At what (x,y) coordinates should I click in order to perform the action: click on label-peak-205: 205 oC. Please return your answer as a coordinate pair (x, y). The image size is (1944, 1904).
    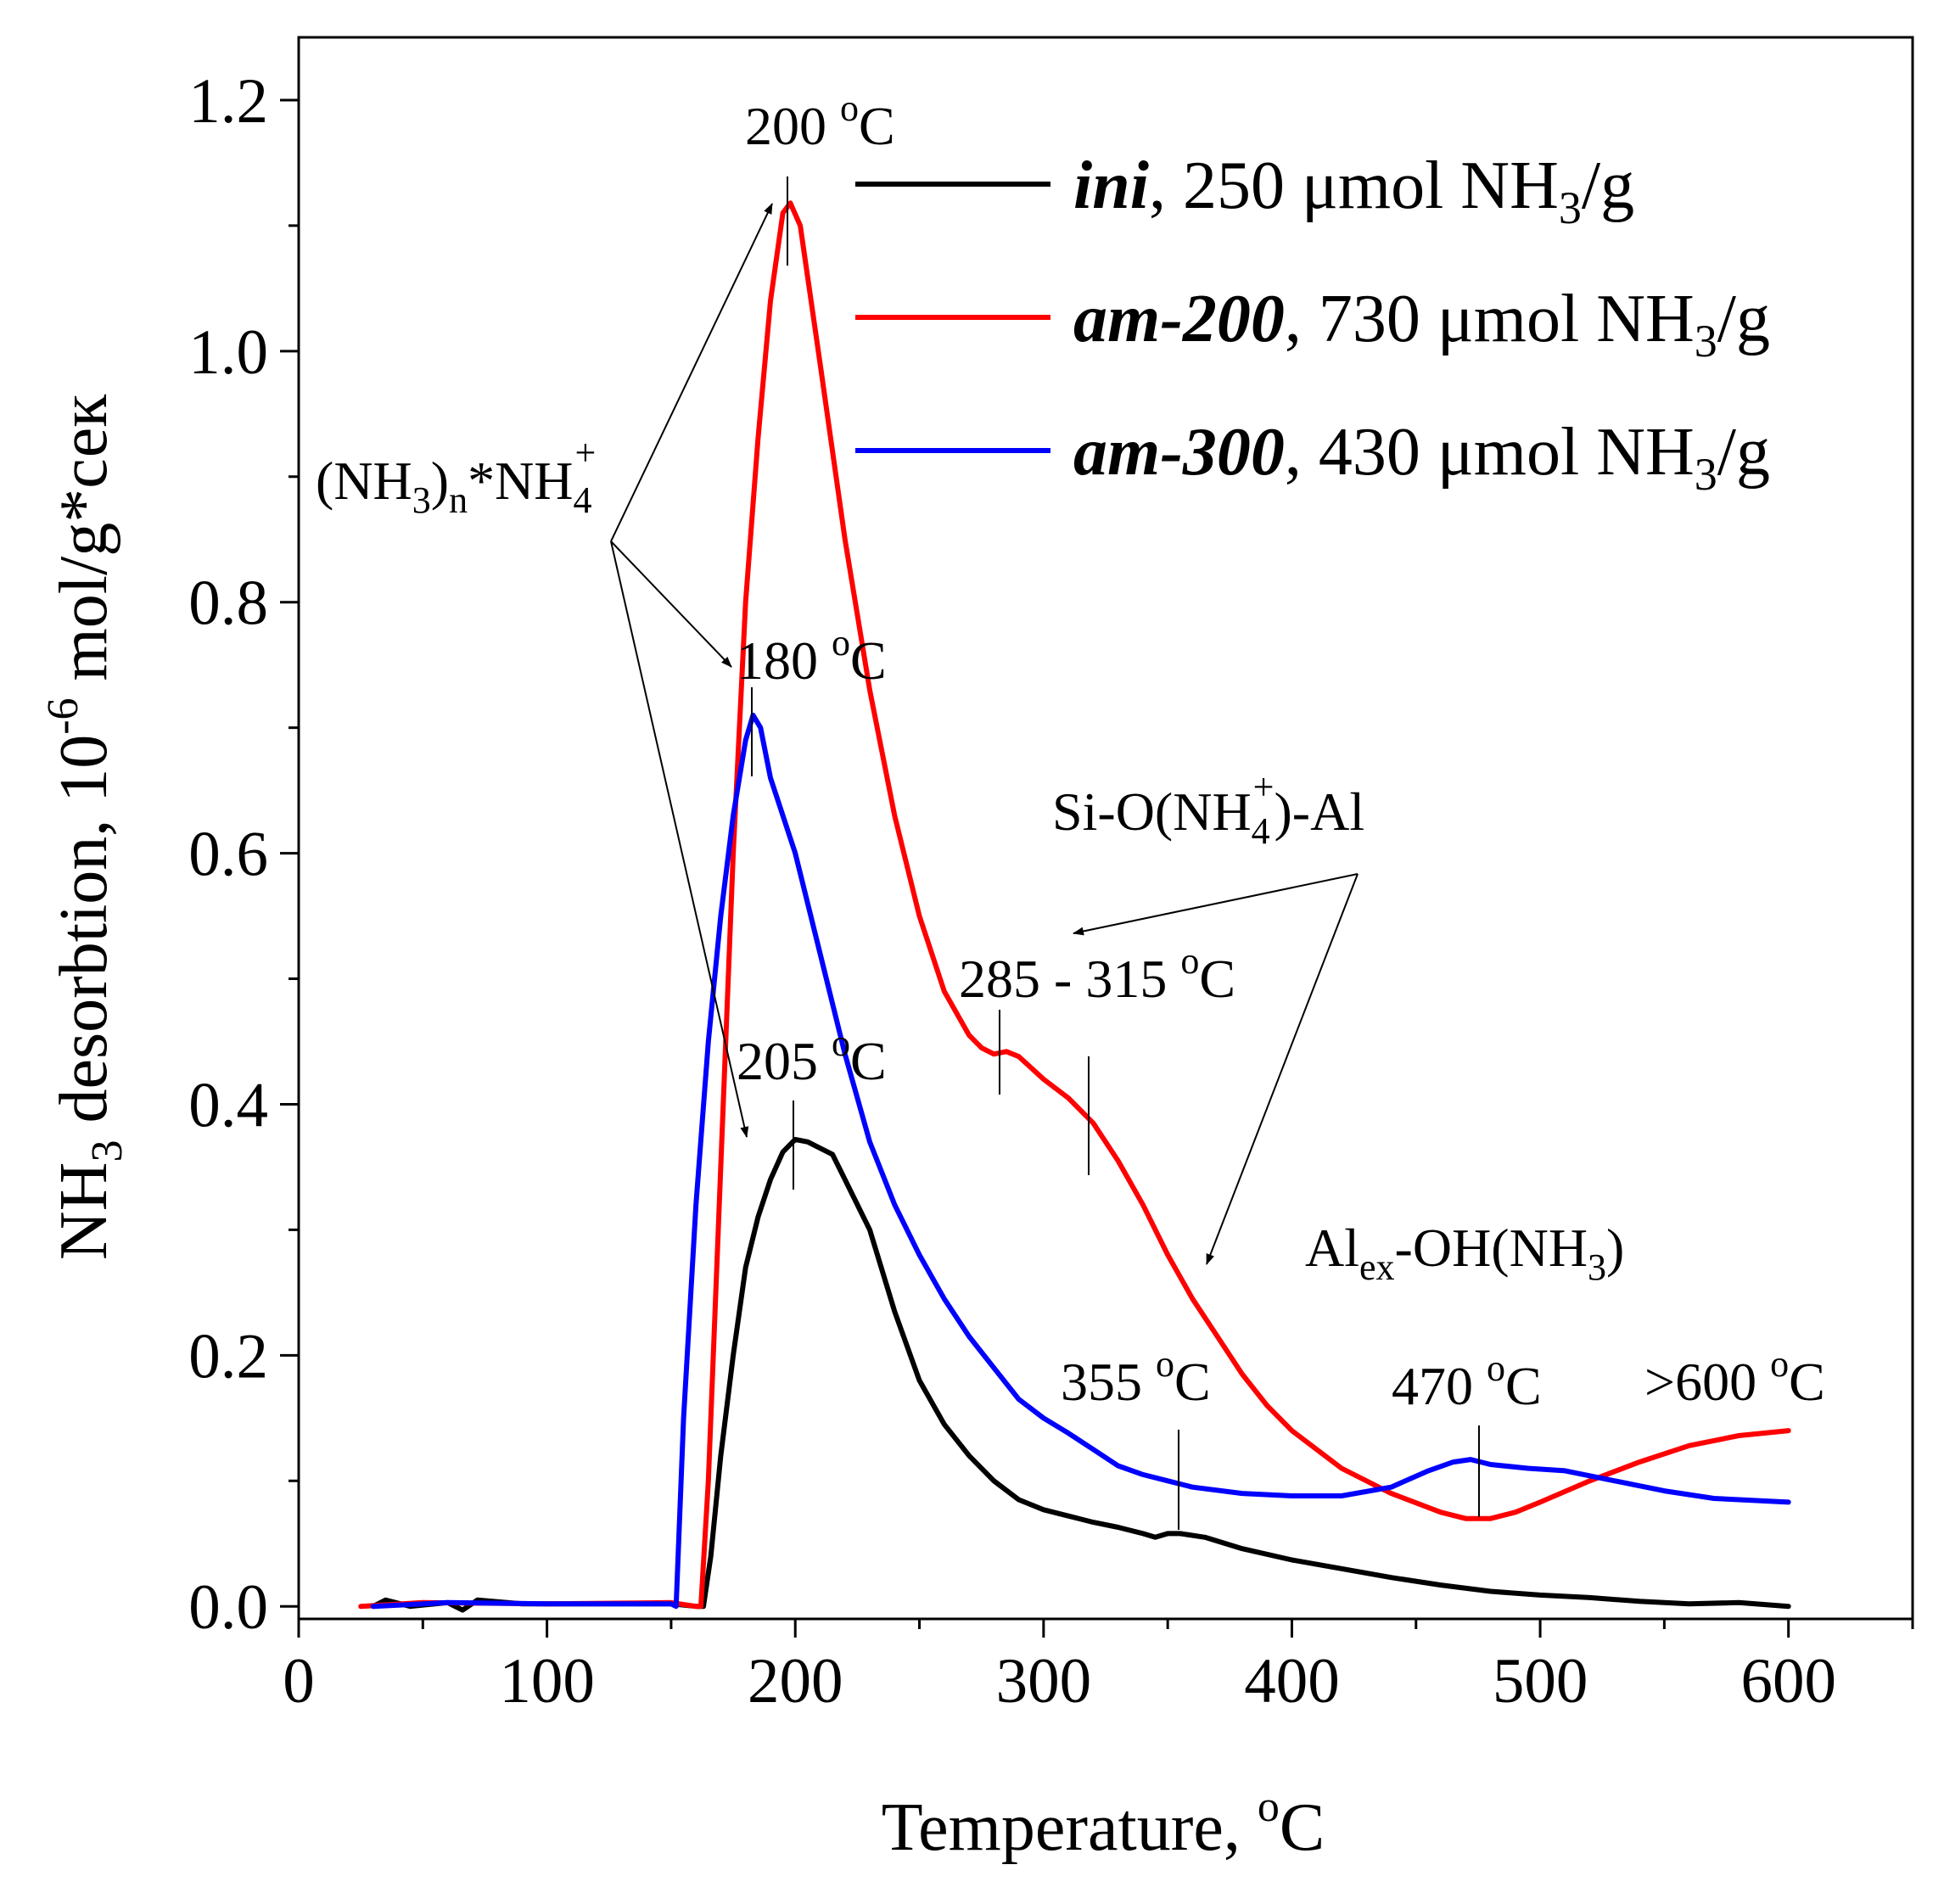
    Looking at the image, I should click on (812, 1056).